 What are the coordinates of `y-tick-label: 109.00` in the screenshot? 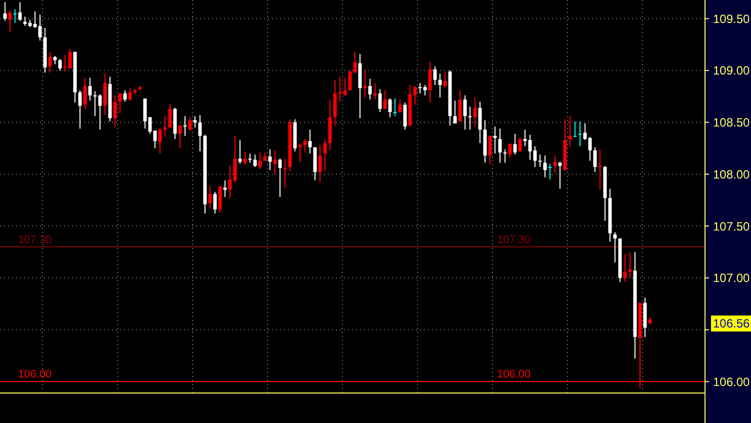 It's located at (731, 71).